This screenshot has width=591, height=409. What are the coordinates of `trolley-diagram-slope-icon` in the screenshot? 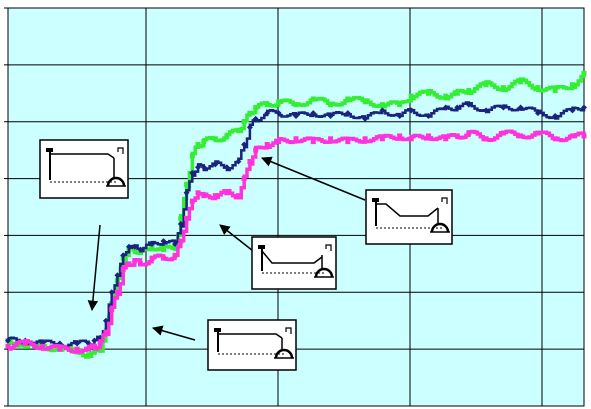 It's located at (409, 217).